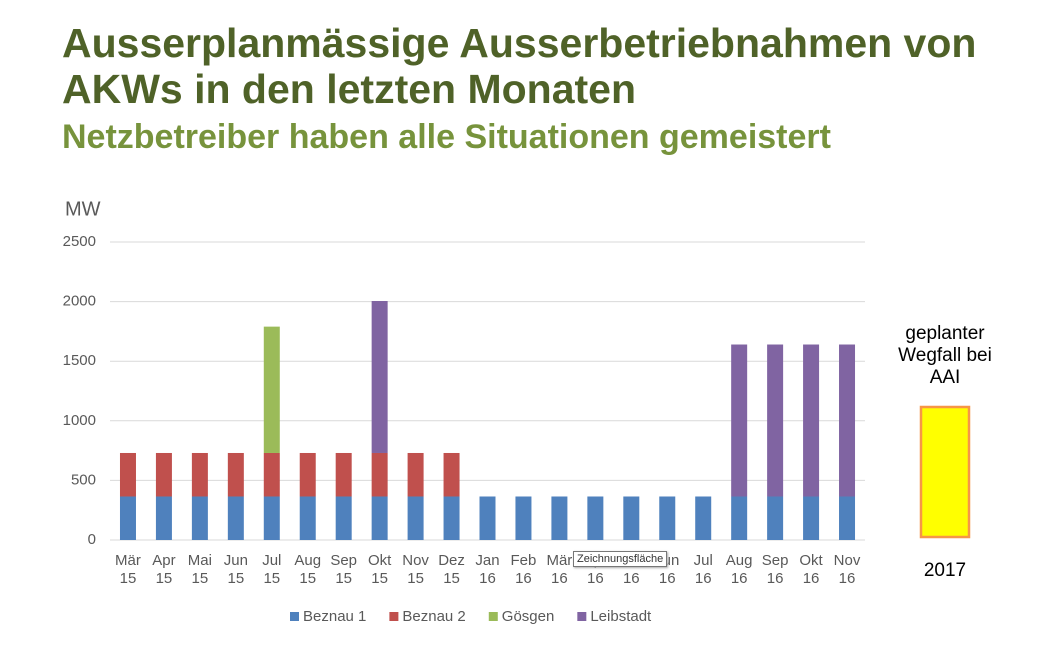 This screenshot has height=646, width=1038. I want to click on x-tick-label: Mär 15, so click(128, 569).